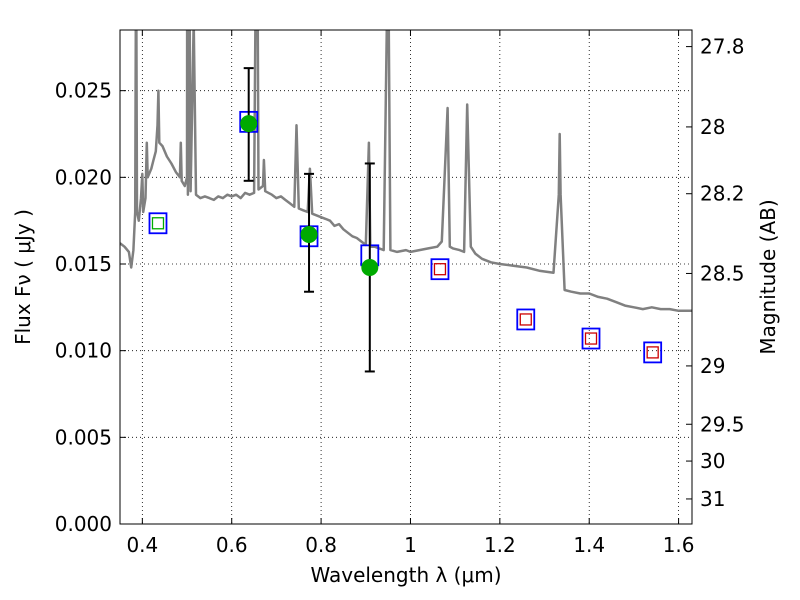 This screenshot has width=800, height=600. I want to click on y-tick-label: 0.005, so click(83, 437).